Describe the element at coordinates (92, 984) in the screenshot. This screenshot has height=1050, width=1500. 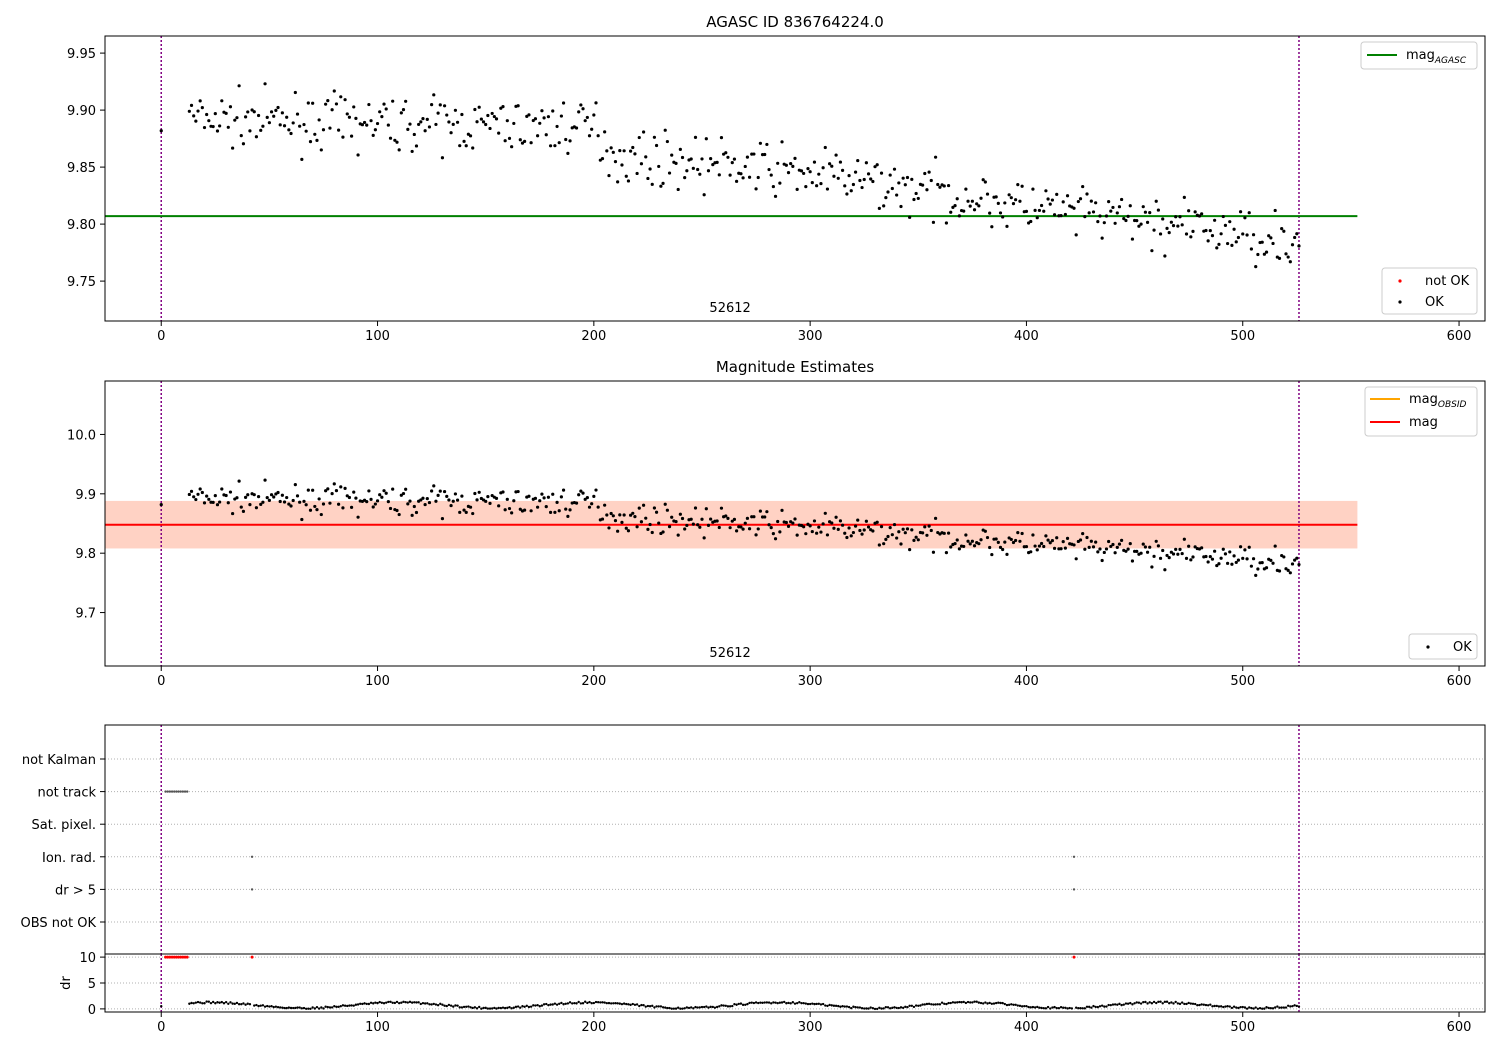
I see `panel-dr-ytick-label: 5` at that location.